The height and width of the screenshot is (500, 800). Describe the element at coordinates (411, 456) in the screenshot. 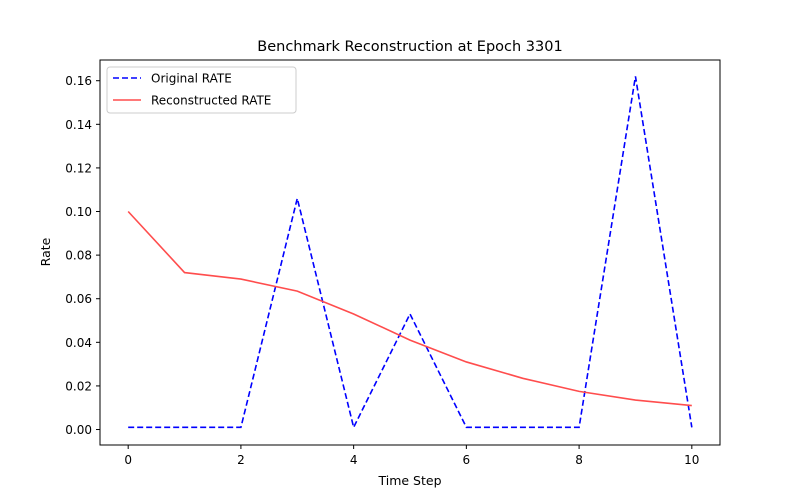

I see `x-axis: 0 2 4 6 8 10` at that location.